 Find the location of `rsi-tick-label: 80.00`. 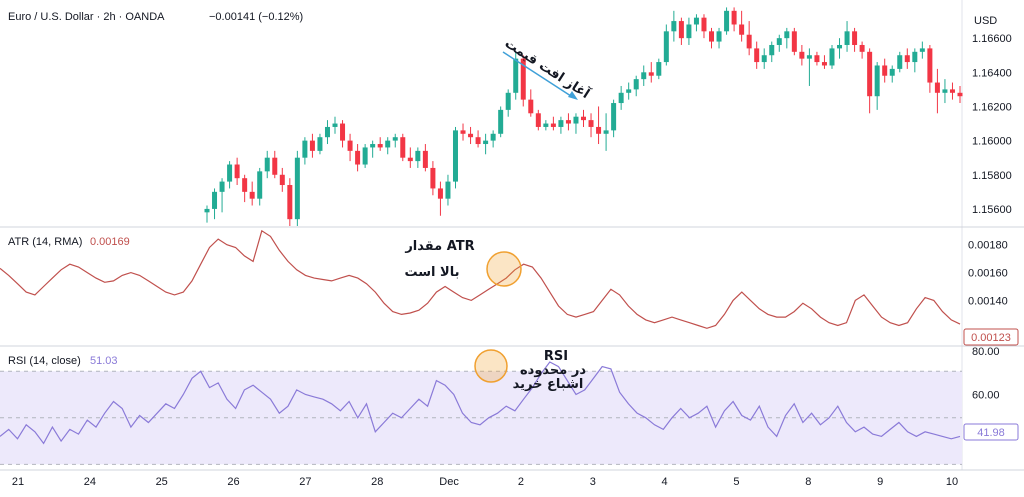

rsi-tick-label: 80.00 is located at coordinates (986, 352).